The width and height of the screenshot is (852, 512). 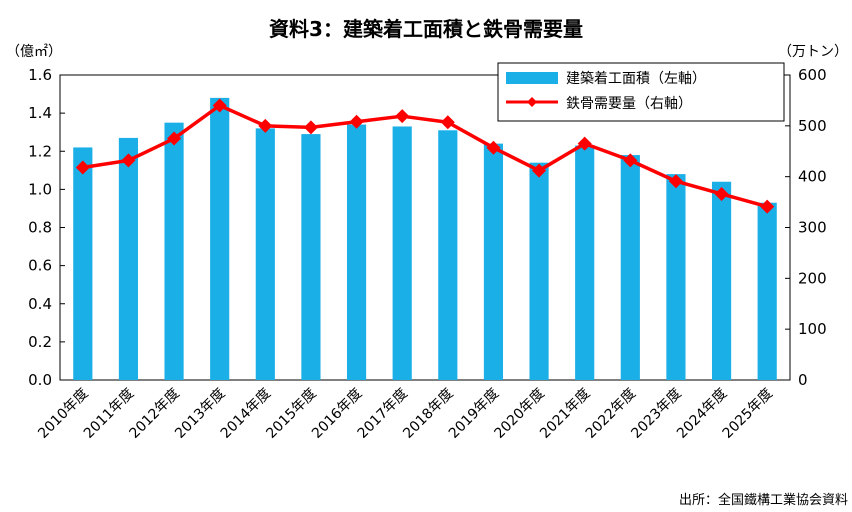 I want to click on right-tick-label: 400, so click(x=812, y=177).